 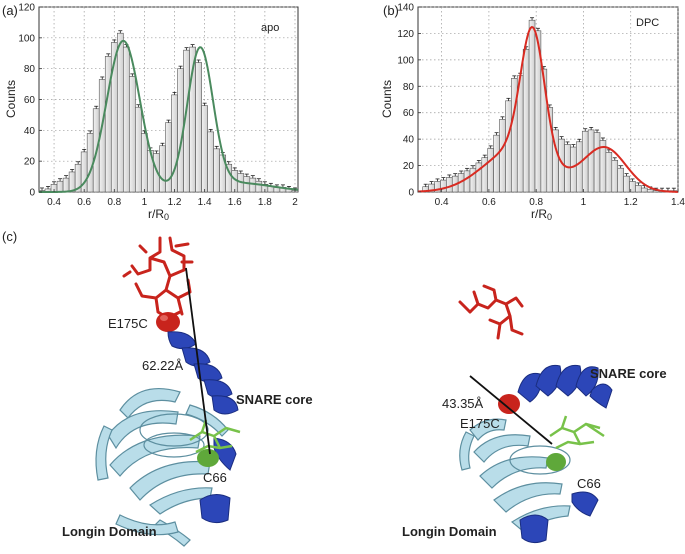 I want to click on e175c-sphere-right, so click(x=509, y=404).